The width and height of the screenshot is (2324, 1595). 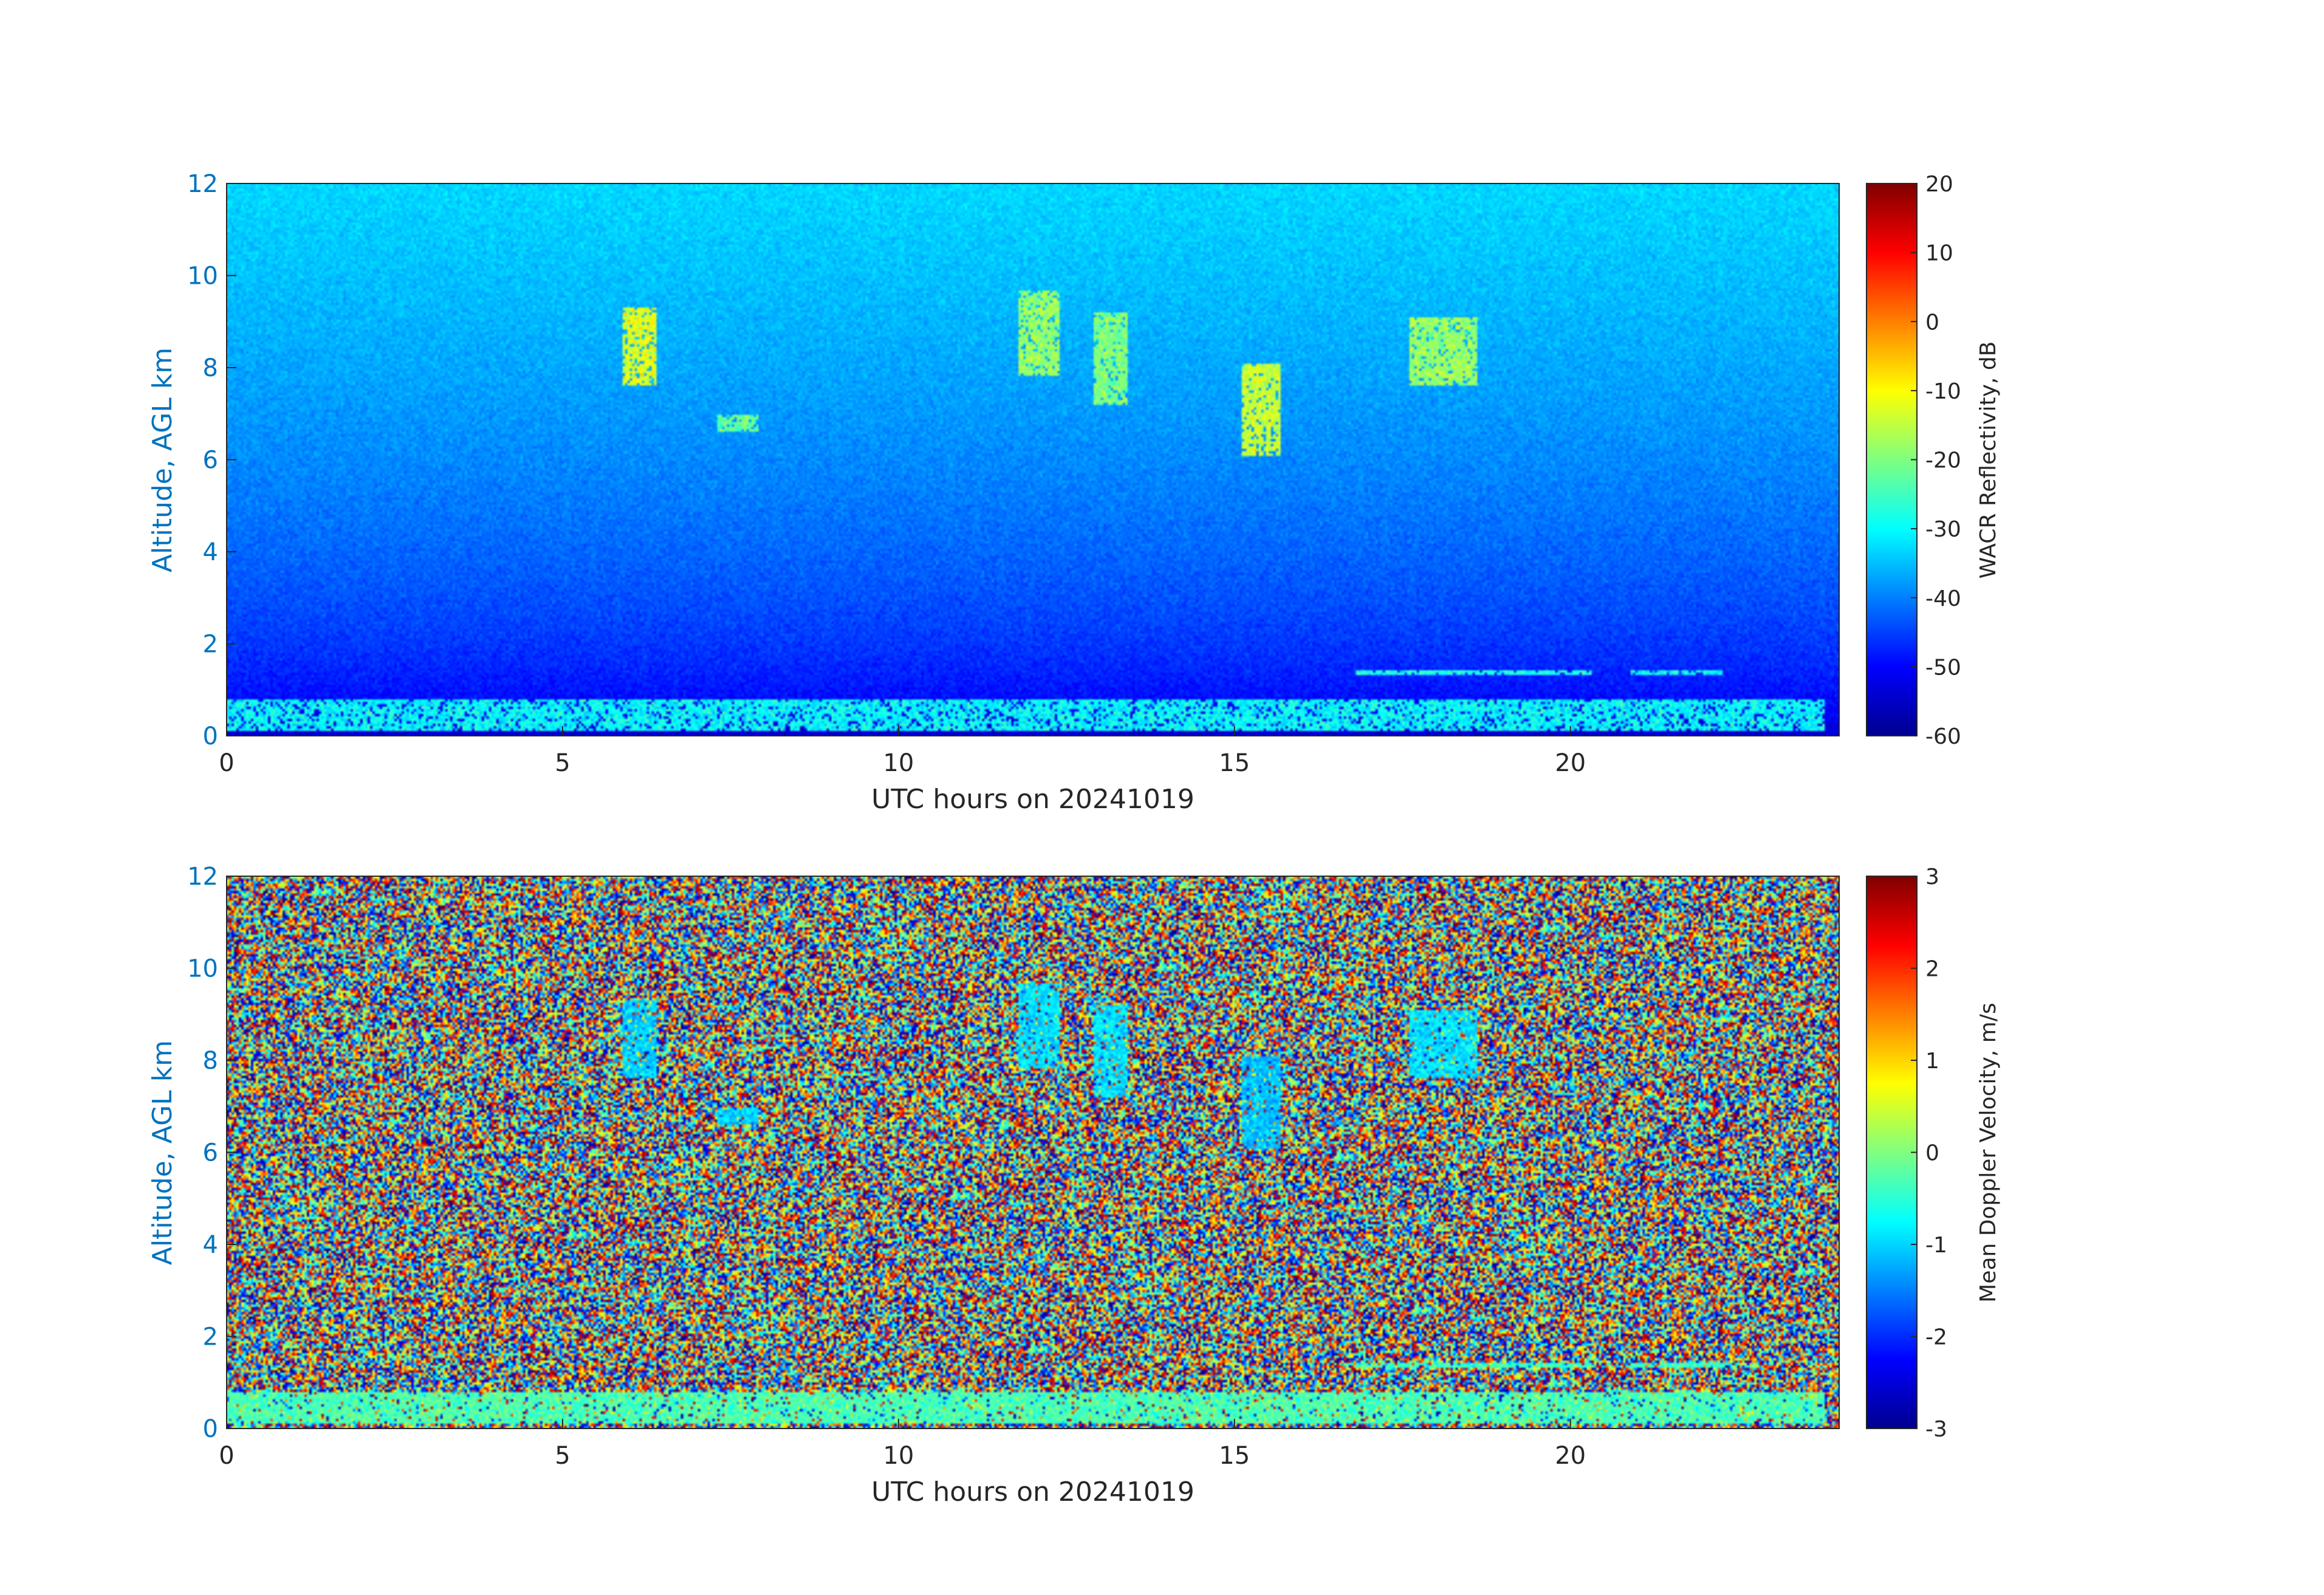 I want to click on colorbar-tick-label: 1, so click(x=1932, y=1061).